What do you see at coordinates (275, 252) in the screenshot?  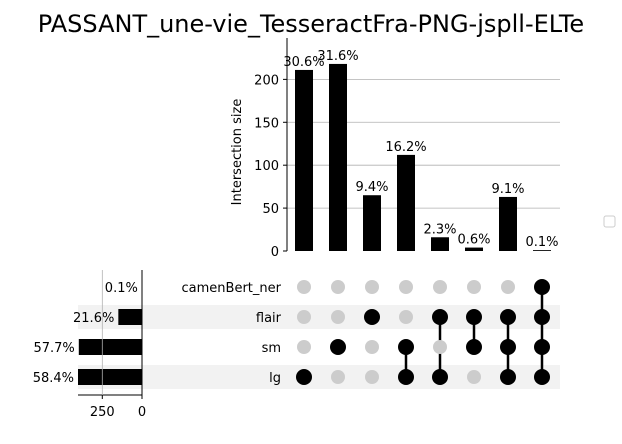 I see `y-tick-label: 0` at bounding box center [275, 252].